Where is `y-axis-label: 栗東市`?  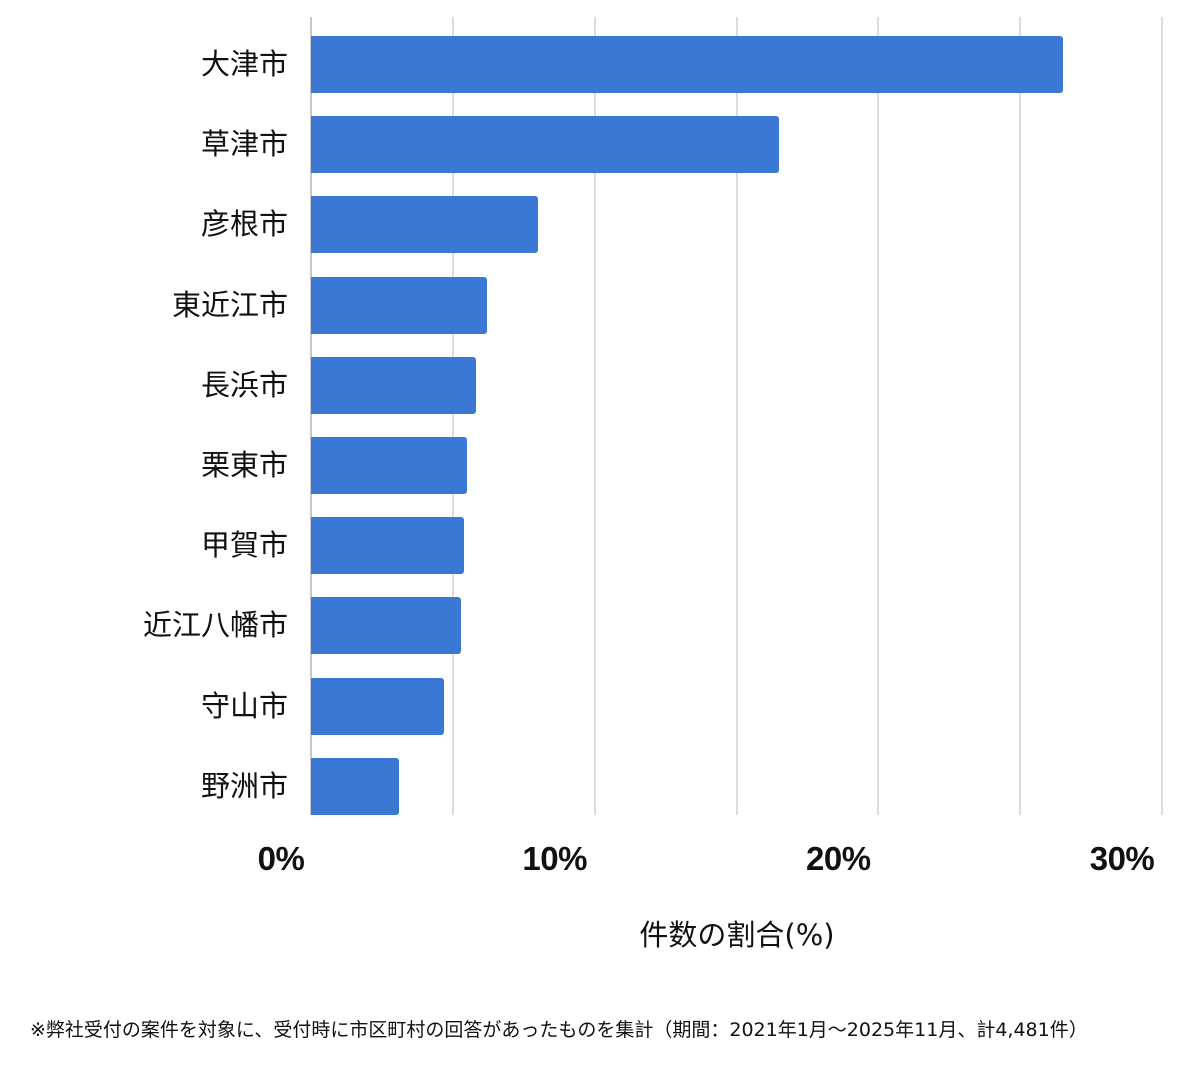
y-axis-label: 栗東市 is located at coordinates (244, 465).